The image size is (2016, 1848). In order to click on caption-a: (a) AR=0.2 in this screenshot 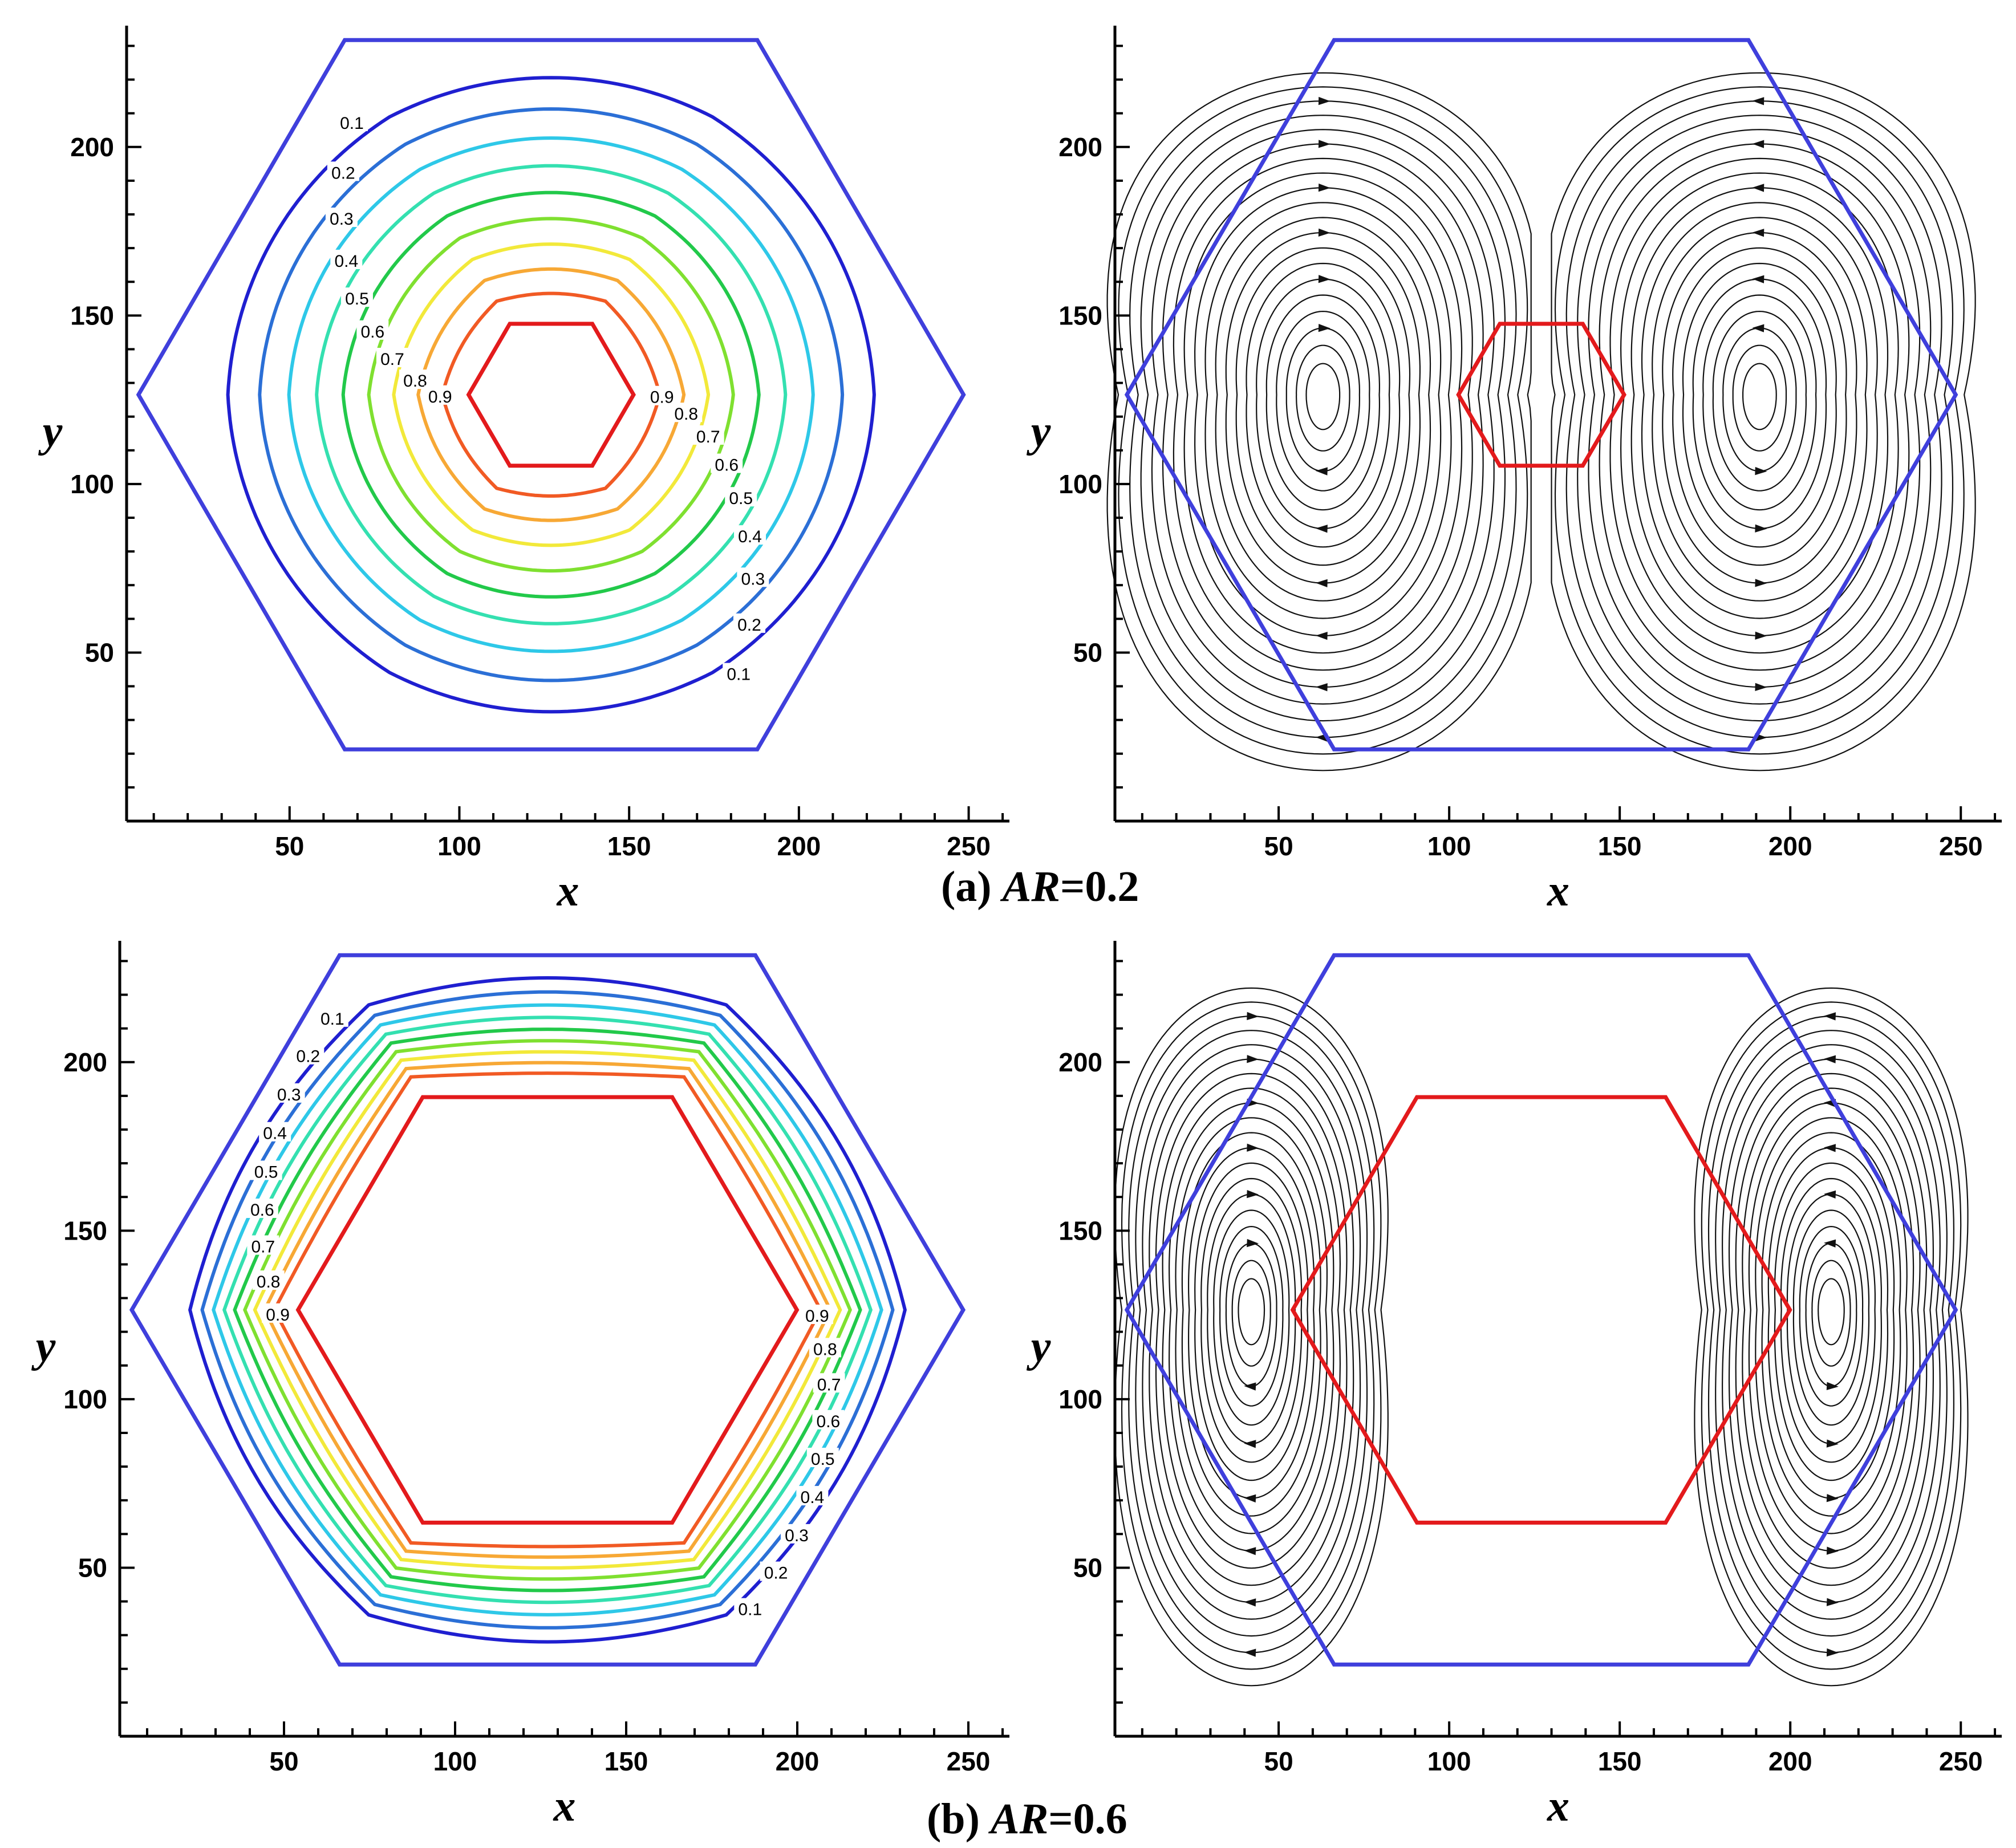, I will do `click(1040, 887)`.